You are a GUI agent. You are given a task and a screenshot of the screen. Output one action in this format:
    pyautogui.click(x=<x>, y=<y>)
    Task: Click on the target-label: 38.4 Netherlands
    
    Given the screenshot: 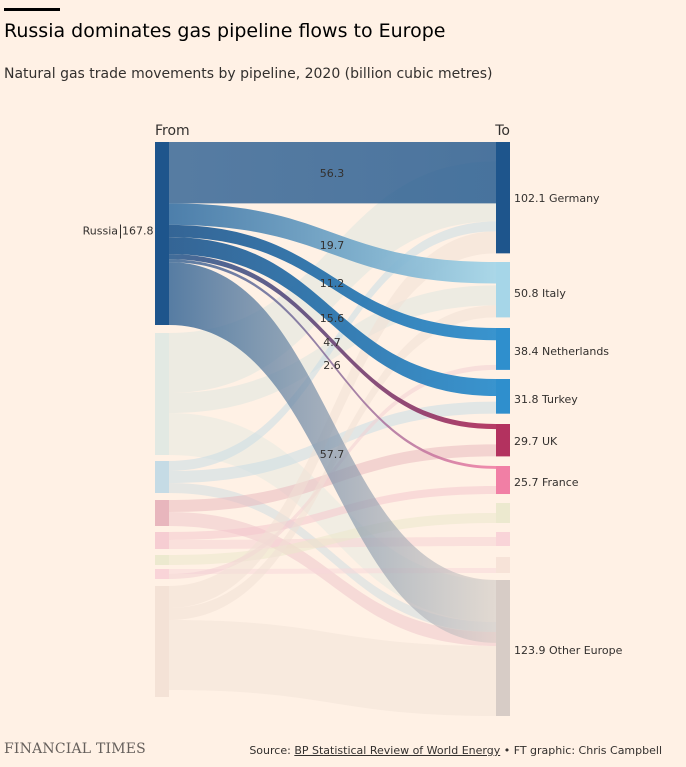 What is the action you would take?
    pyautogui.click(x=561, y=351)
    